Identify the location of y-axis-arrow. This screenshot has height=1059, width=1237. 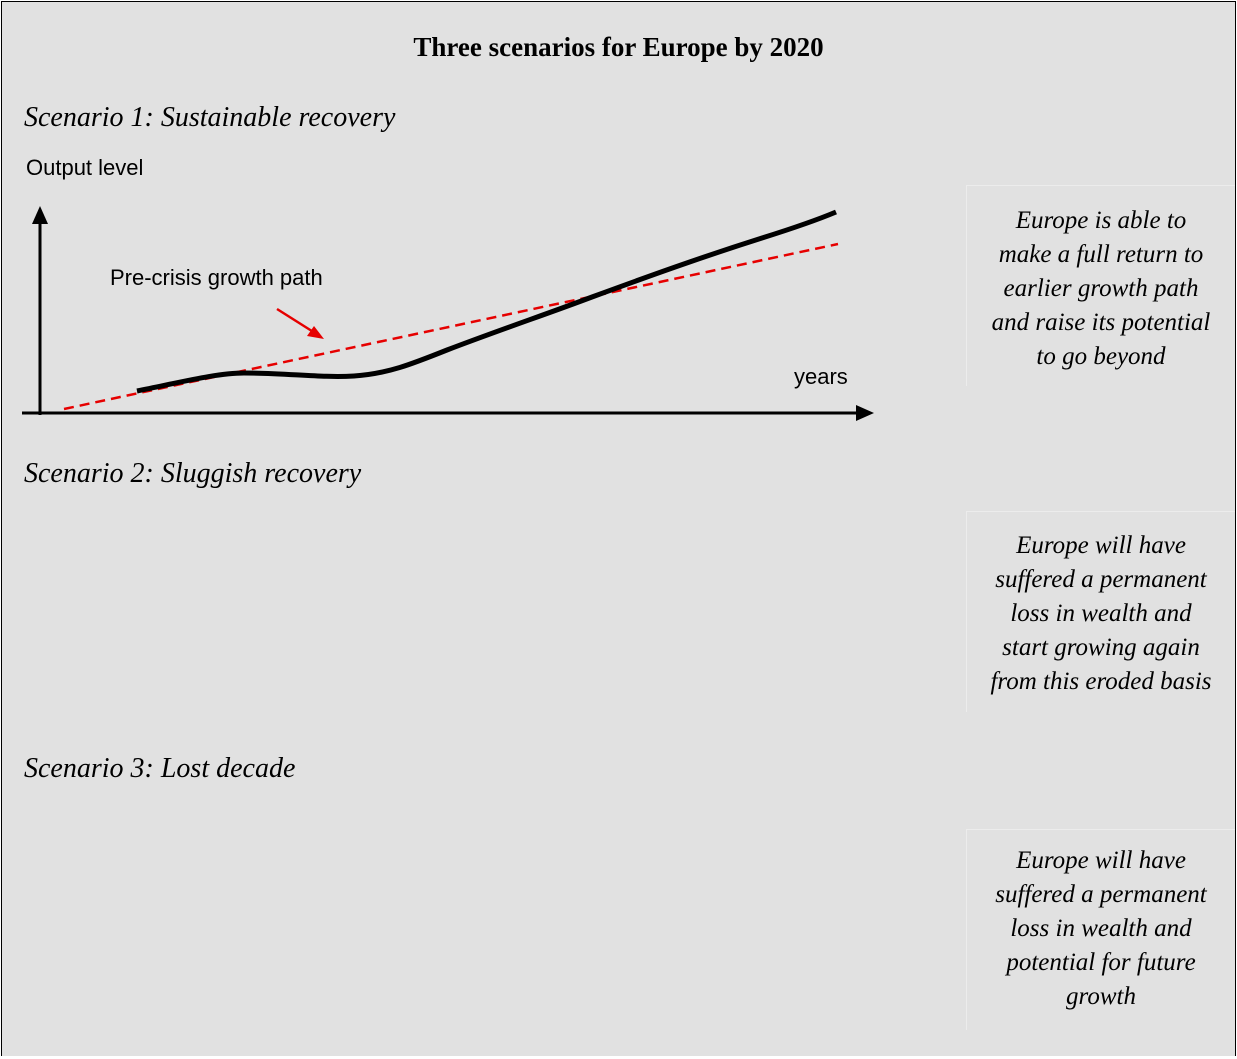
(40, 215).